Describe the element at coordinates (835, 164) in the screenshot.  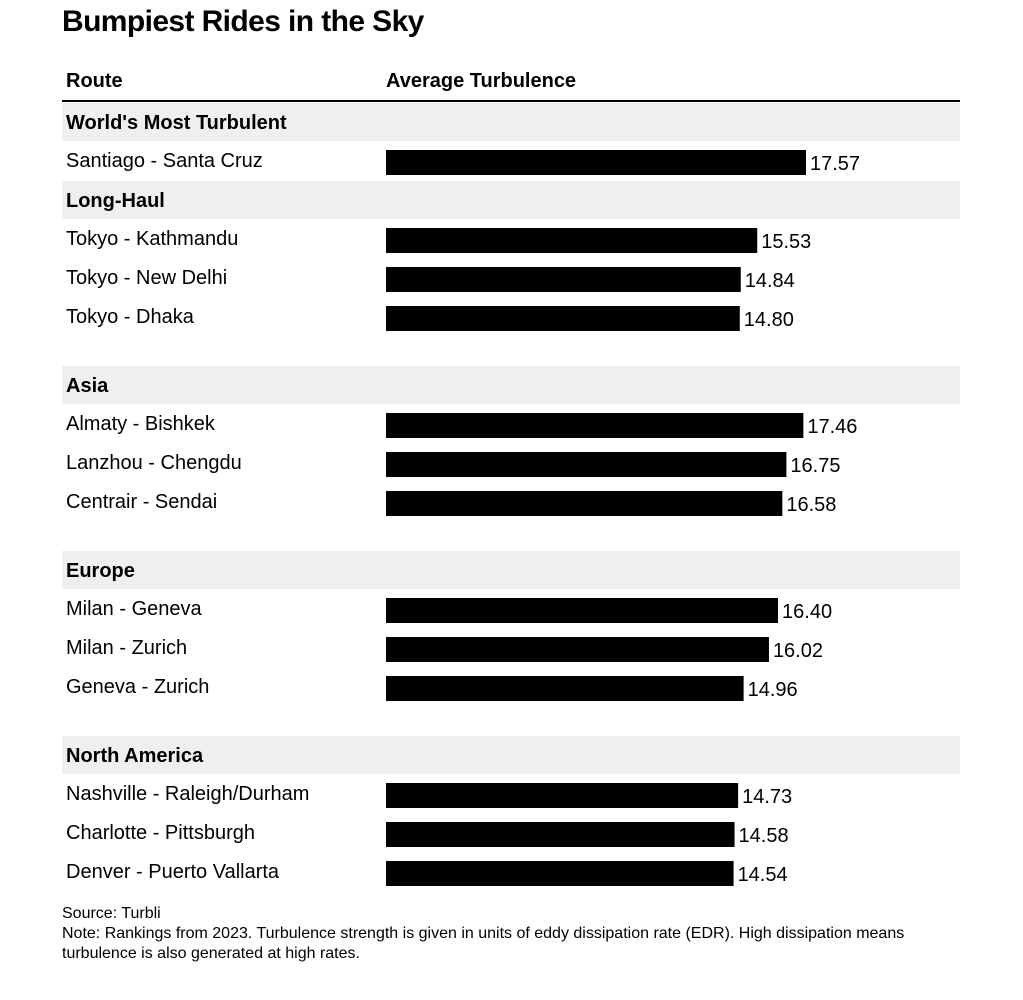
I see `value-label: 17.57` at that location.